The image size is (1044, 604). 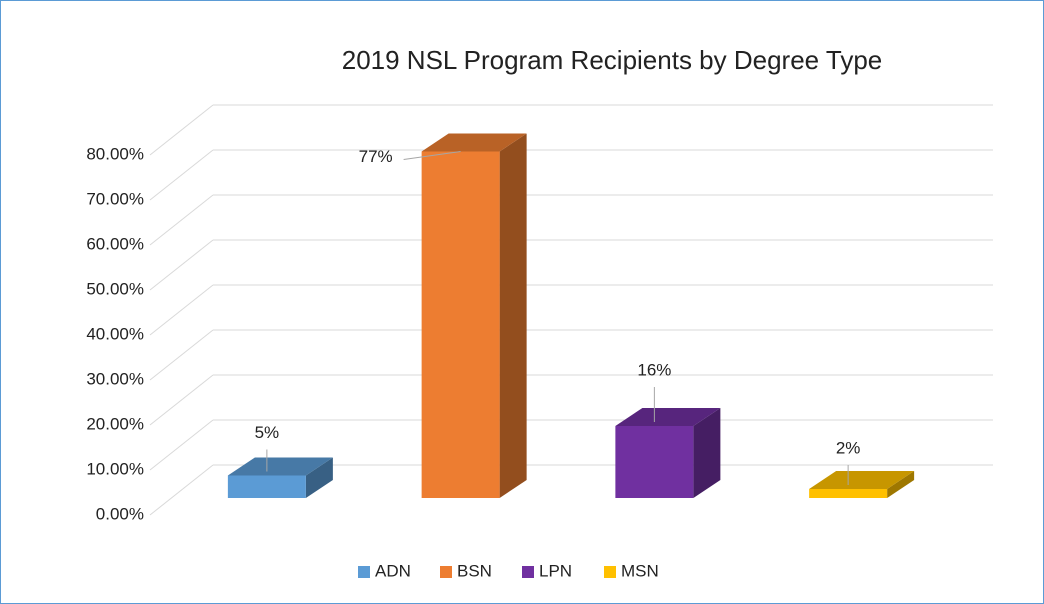 I want to click on legend-label: MSN, so click(x=640, y=570).